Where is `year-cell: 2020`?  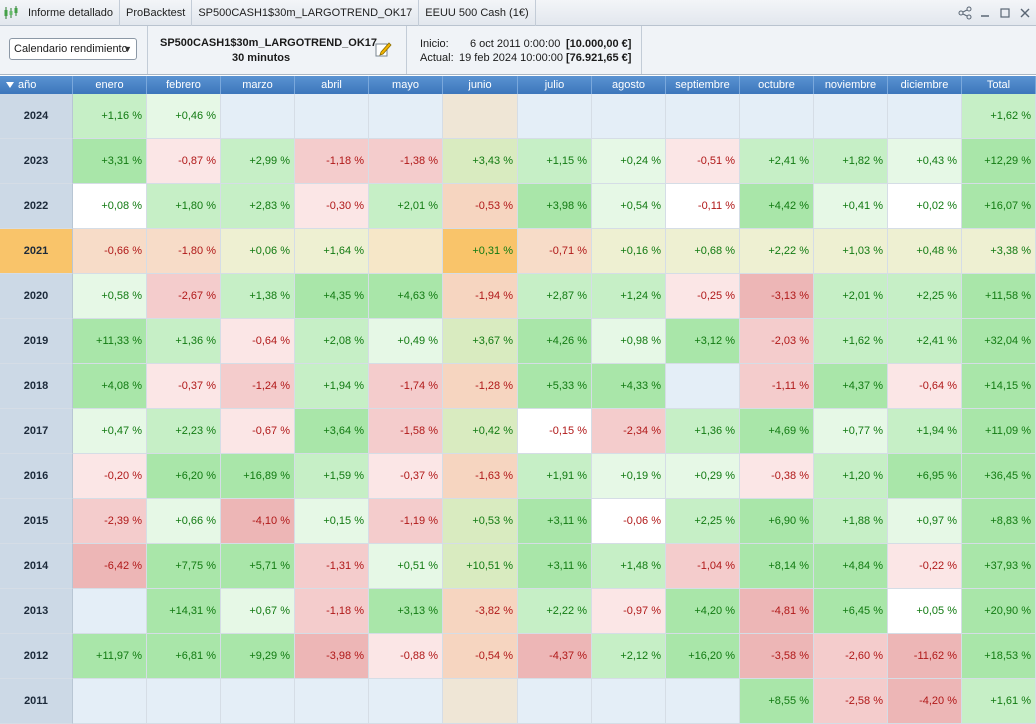 year-cell: 2020 is located at coordinates (36, 296).